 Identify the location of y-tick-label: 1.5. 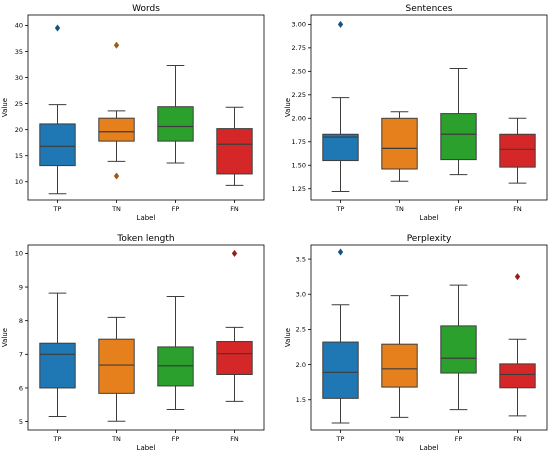
(301, 400).